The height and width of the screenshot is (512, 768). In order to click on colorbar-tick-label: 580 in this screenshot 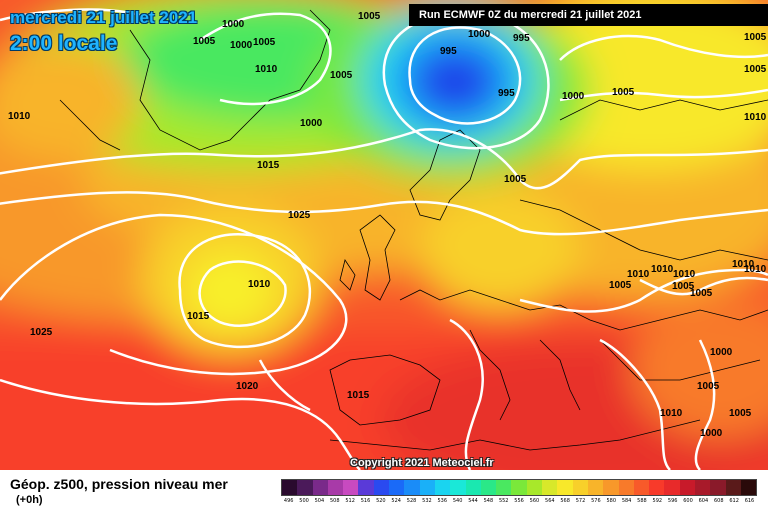, I will do `click(611, 501)`.